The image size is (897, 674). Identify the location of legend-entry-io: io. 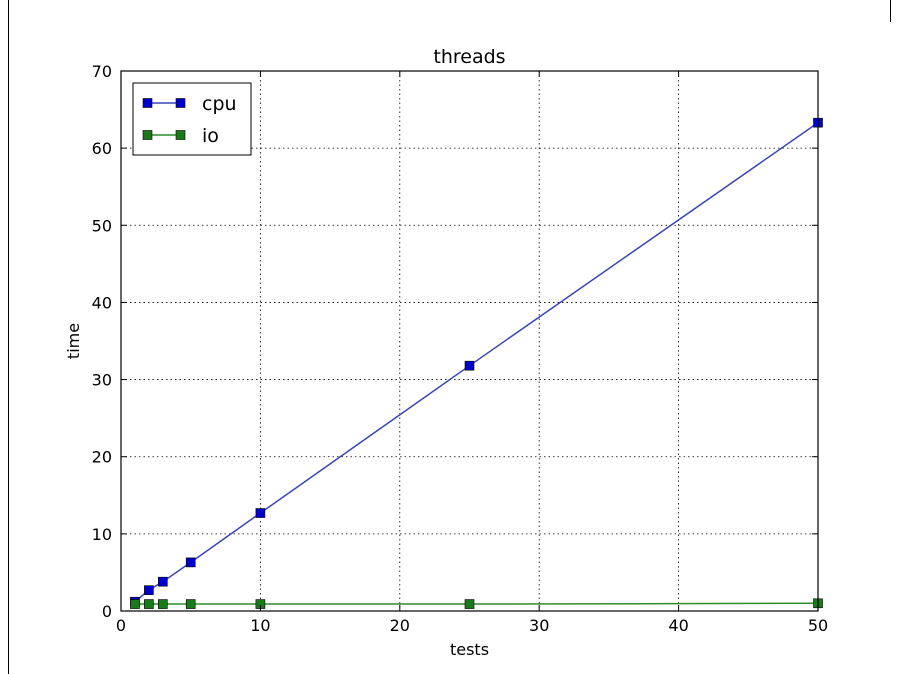
(180, 136).